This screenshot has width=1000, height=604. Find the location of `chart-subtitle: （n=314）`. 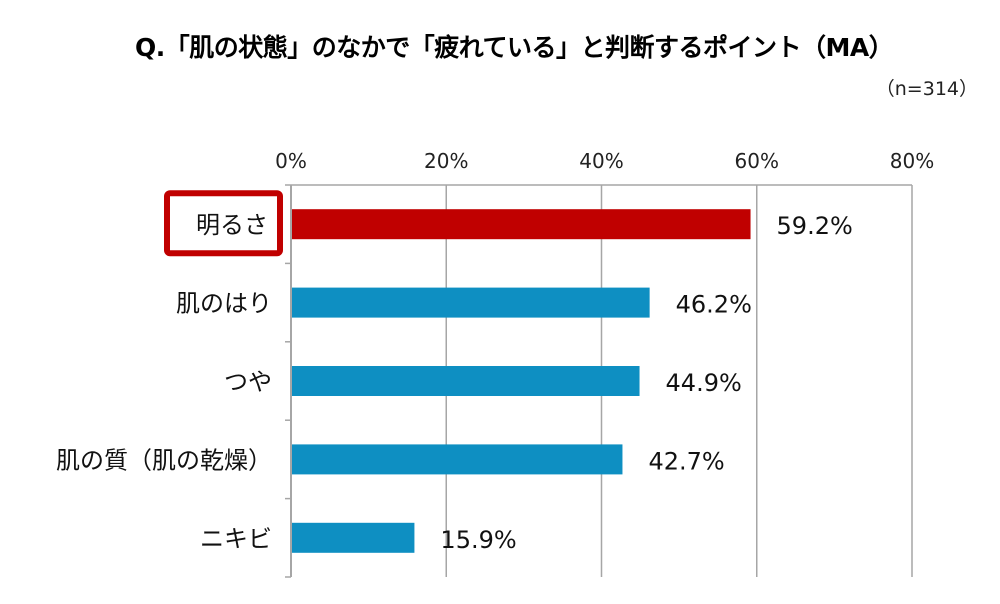

chart-subtitle: （n=314） is located at coordinates (926, 89).